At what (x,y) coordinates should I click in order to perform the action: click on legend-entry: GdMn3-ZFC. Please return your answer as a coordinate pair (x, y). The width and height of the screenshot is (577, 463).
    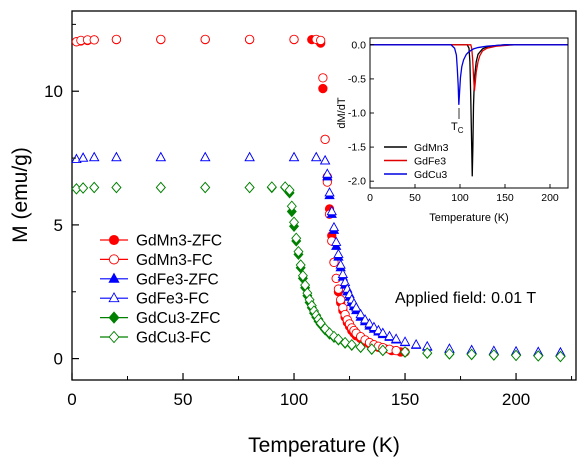
    Looking at the image, I should click on (161, 241).